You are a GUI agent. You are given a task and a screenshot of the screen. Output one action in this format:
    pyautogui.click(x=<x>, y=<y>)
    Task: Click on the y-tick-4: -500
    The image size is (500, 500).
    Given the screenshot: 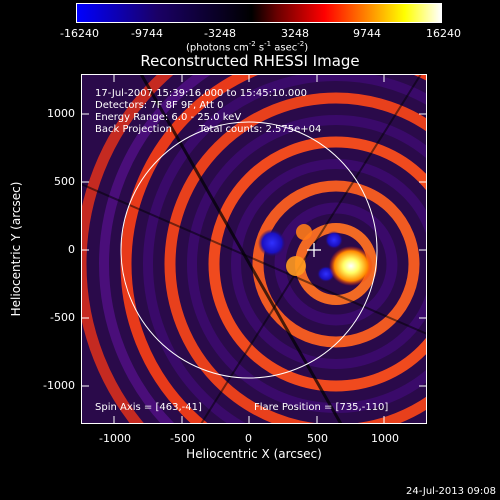 What is the action you would take?
    pyautogui.click(x=62, y=317)
    